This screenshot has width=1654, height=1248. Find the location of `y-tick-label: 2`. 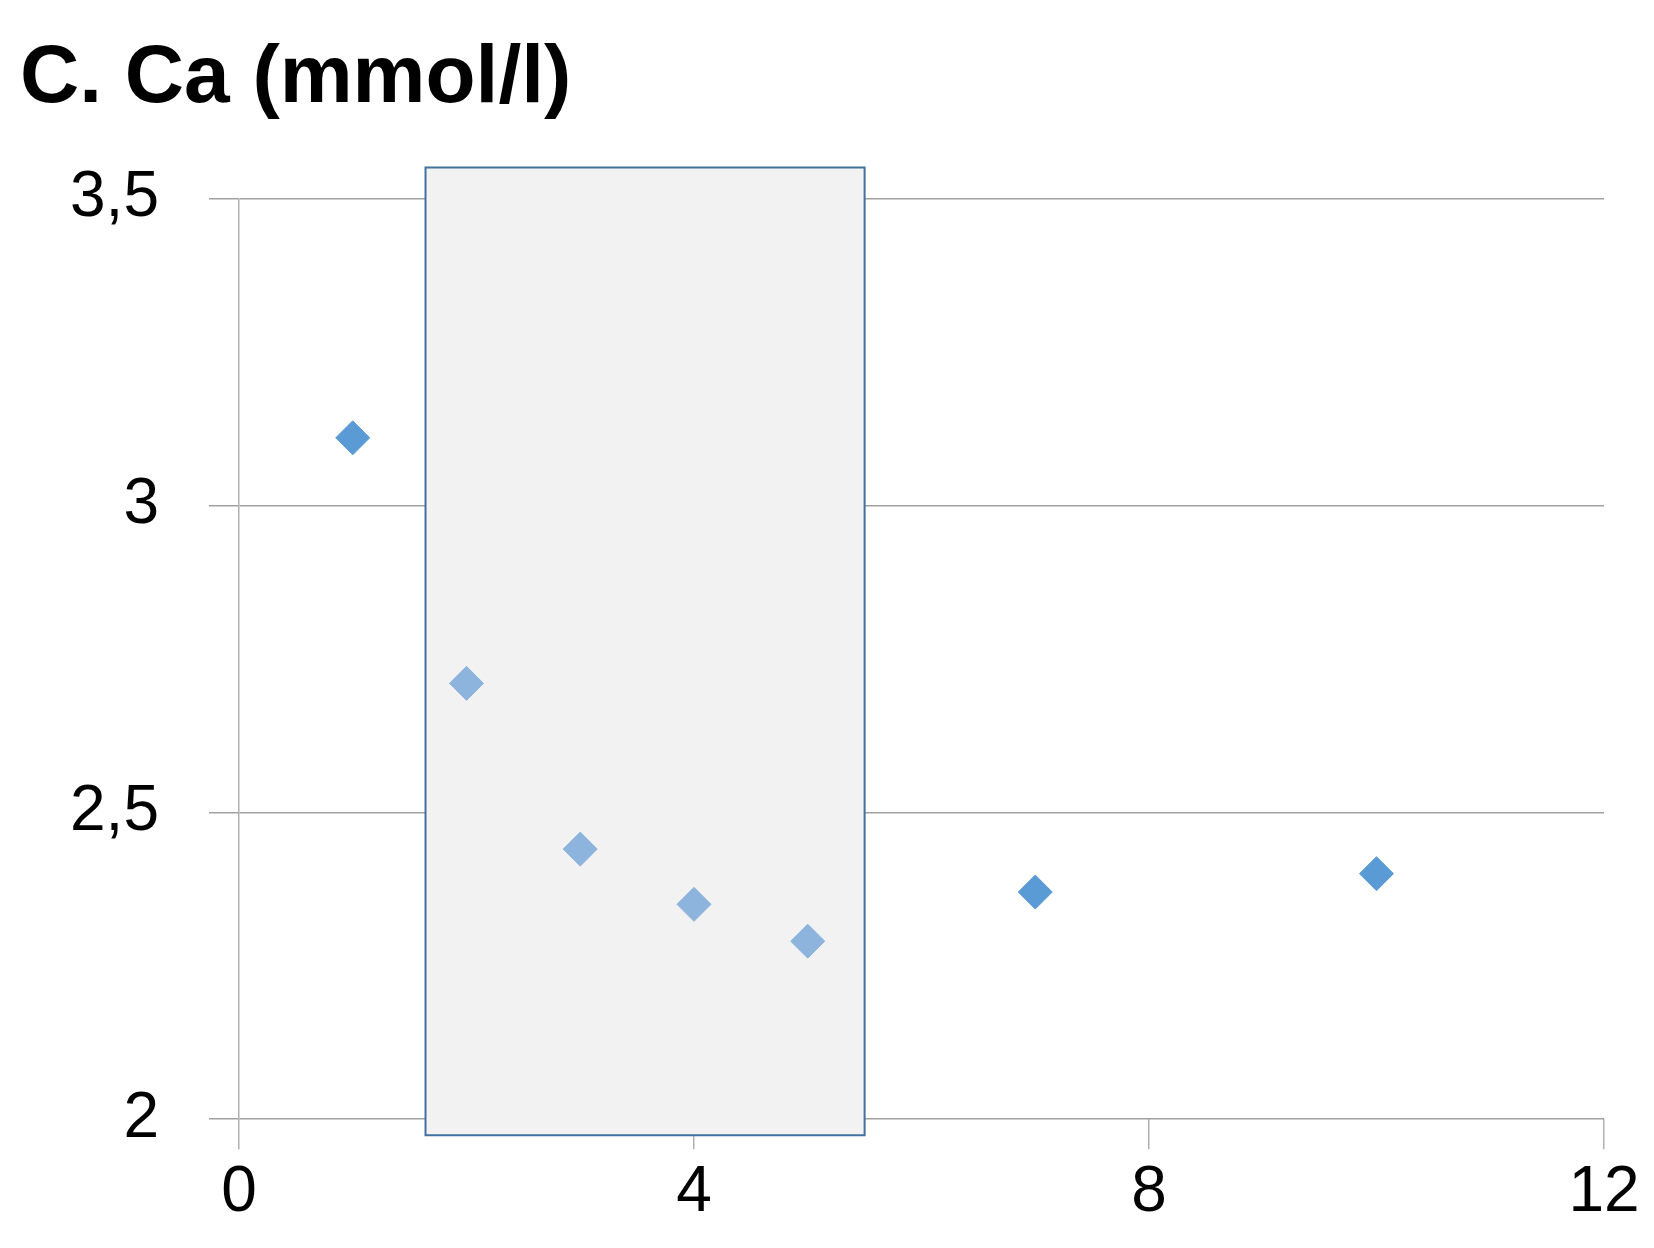

y-tick-label: 2 is located at coordinates (141, 1114).